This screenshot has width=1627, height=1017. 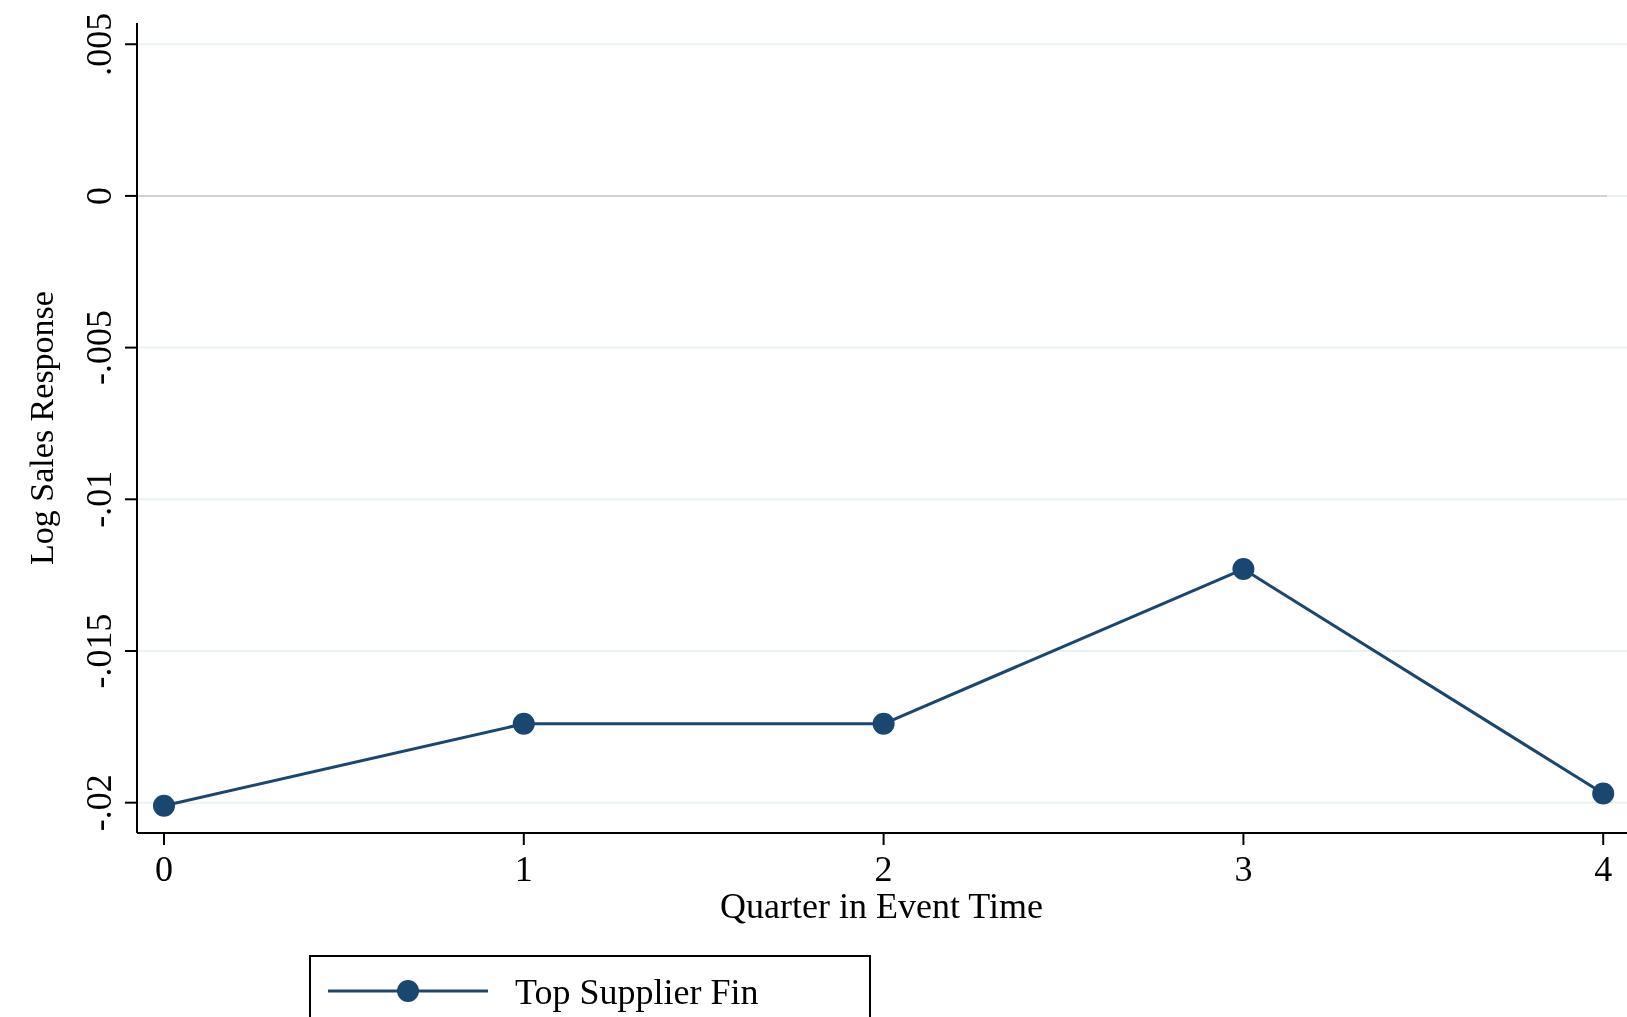 What do you see at coordinates (163, 869) in the screenshot?
I see `x-tick-label: 0` at bounding box center [163, 869].